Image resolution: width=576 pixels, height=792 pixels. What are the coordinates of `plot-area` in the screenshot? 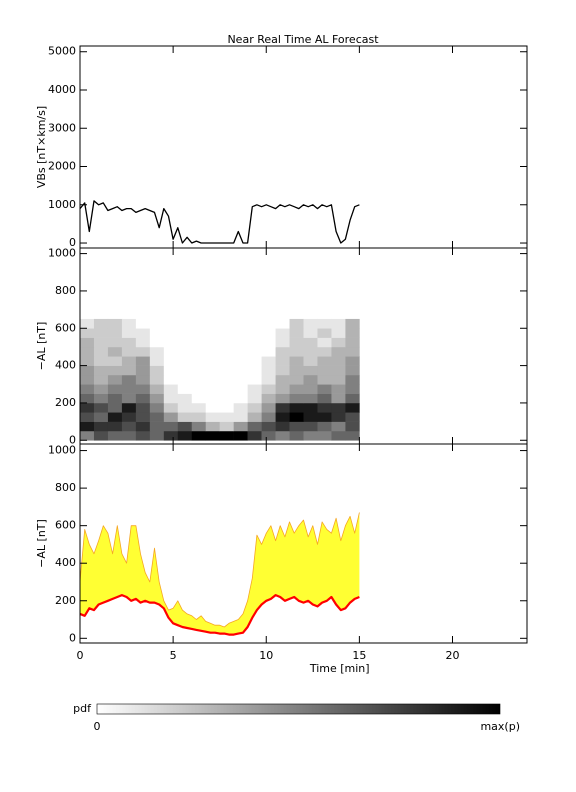 It's located at (220, 222).